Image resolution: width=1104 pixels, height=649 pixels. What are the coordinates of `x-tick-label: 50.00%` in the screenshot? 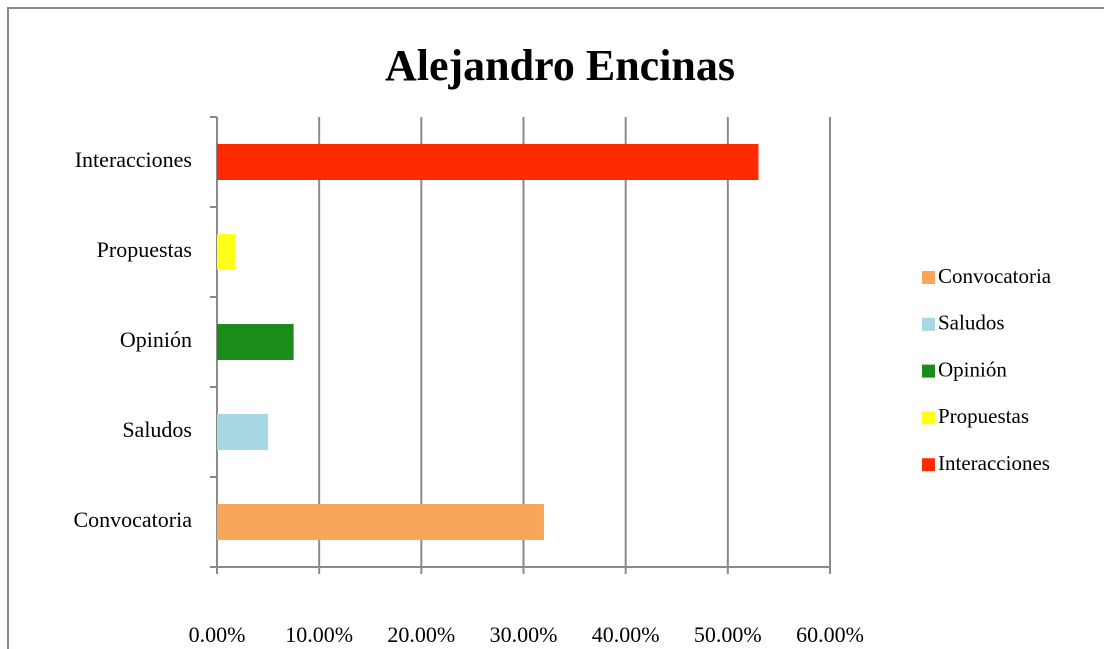 It's located at (728, 634).